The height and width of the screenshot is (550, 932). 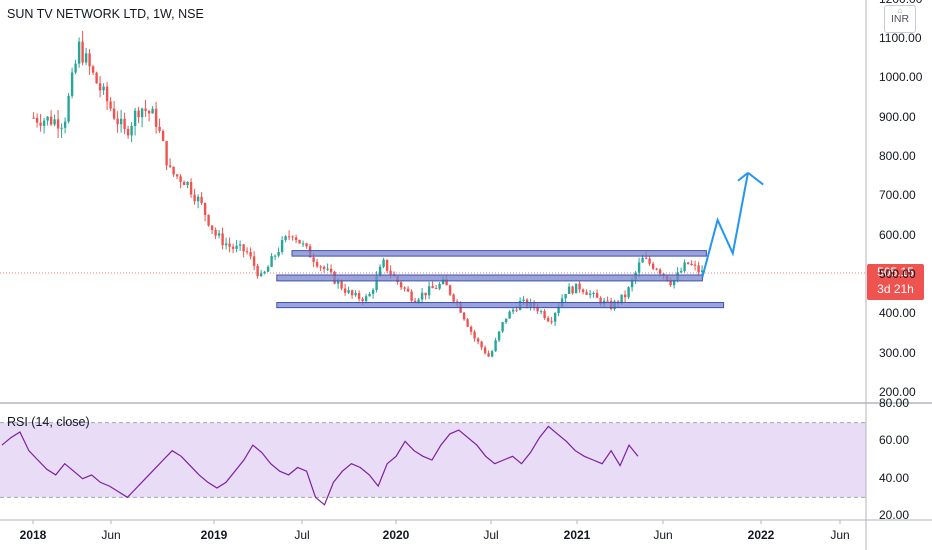 What do you see at coordinates (900, 10) in the screenshot?
I see `lock-icon: ⌂` at bounding box center [900, 10].